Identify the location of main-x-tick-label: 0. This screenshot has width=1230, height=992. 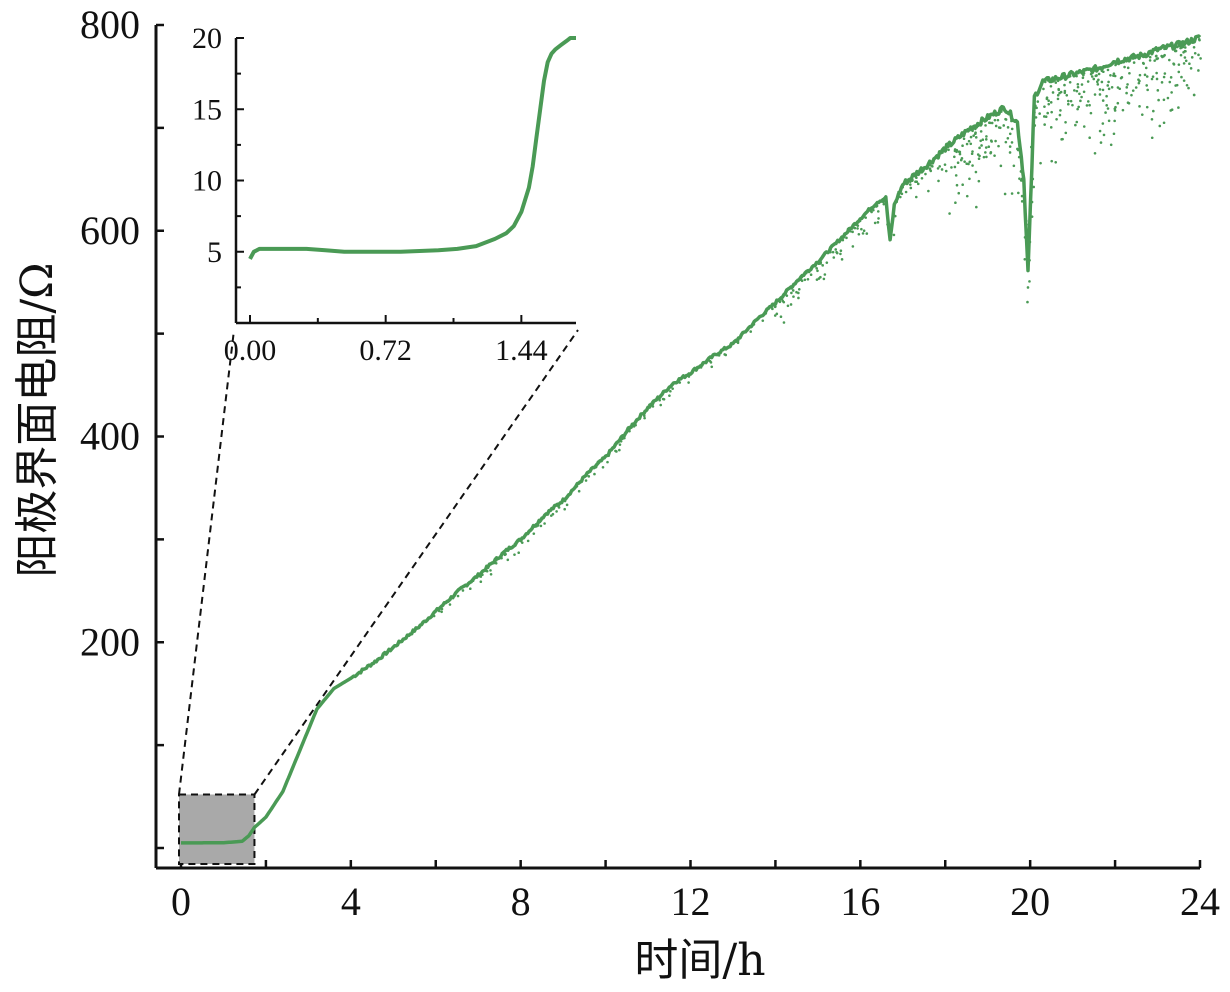
(181, 901).